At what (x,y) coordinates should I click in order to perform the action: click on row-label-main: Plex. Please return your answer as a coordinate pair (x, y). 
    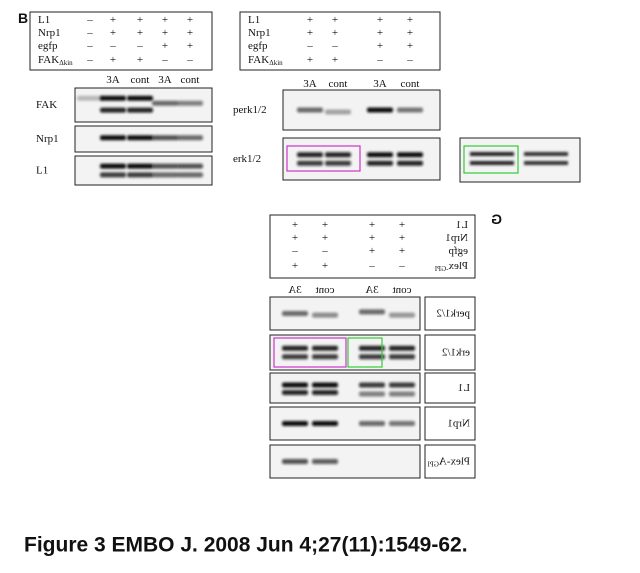
    Looking at the image, I should click on (458, 266).